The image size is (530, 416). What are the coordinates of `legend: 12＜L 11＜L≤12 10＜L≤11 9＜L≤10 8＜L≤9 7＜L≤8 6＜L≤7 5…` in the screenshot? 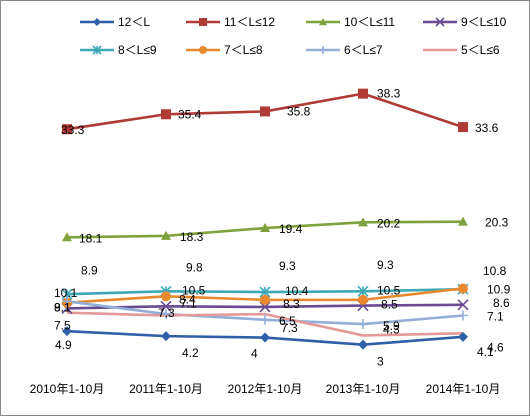 It's located at (293, 36).